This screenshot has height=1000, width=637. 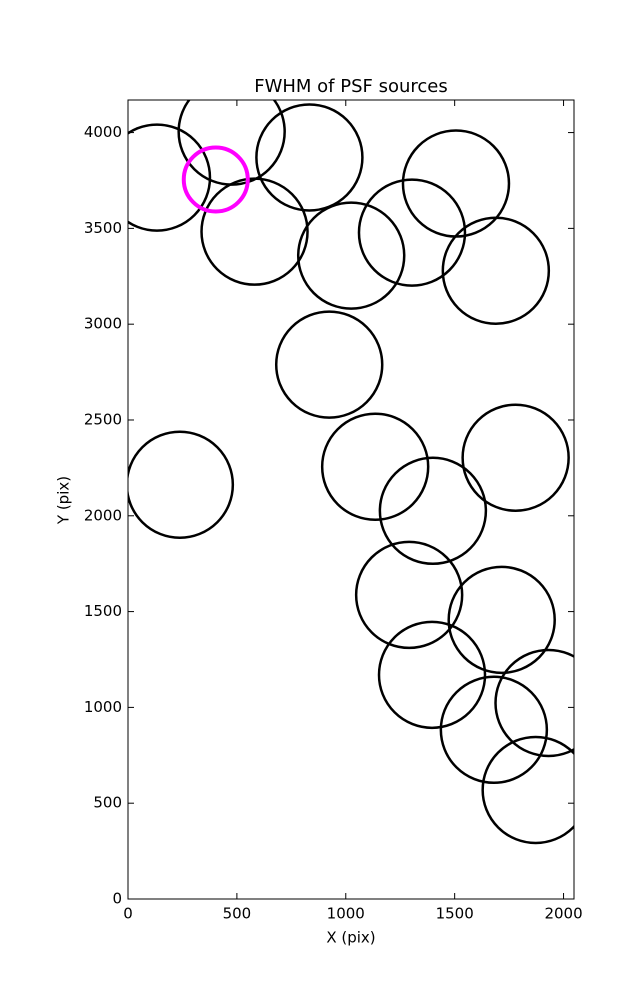 I want to click on y-tick-label: 3000, so click(x=103, y=324).